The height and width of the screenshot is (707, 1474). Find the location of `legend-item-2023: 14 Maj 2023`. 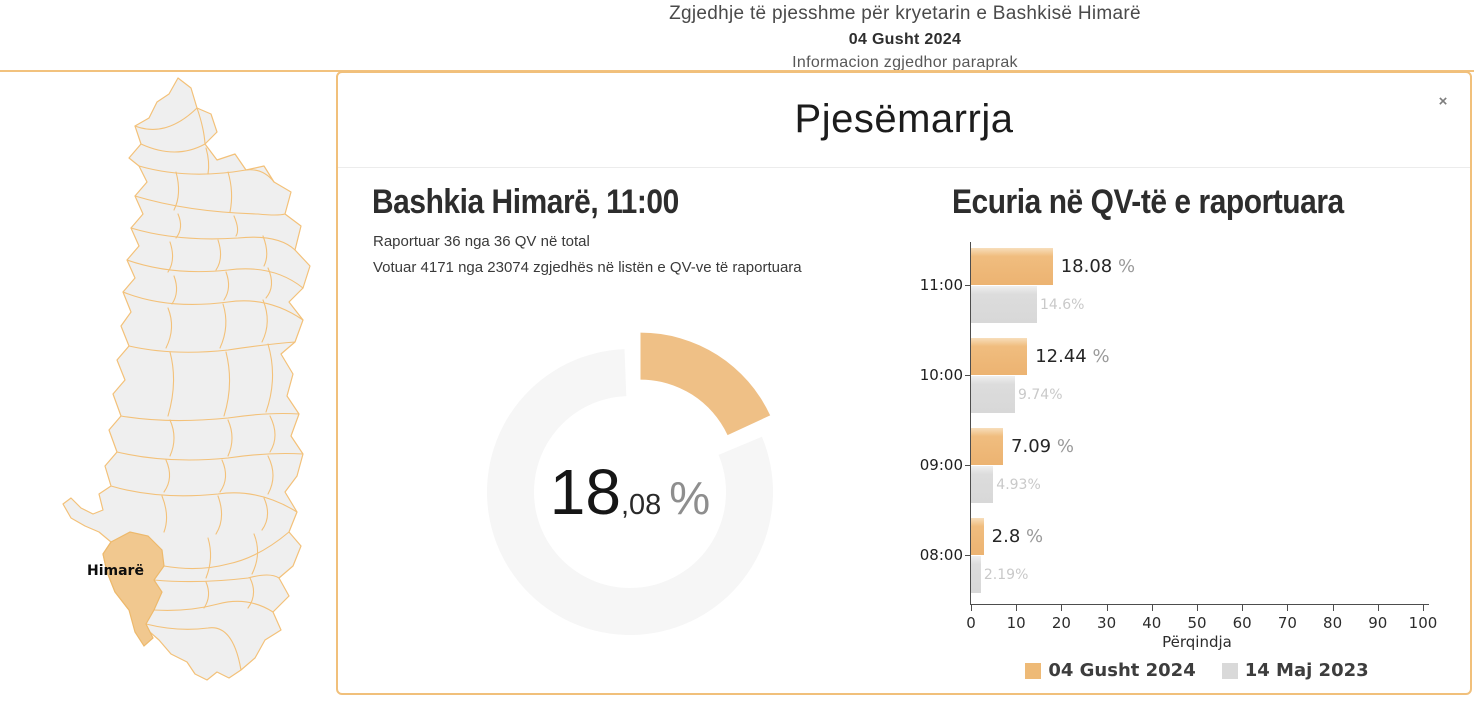

legend-item-2023: 14 Maj 2023 is located at coordinates (1295, 670).